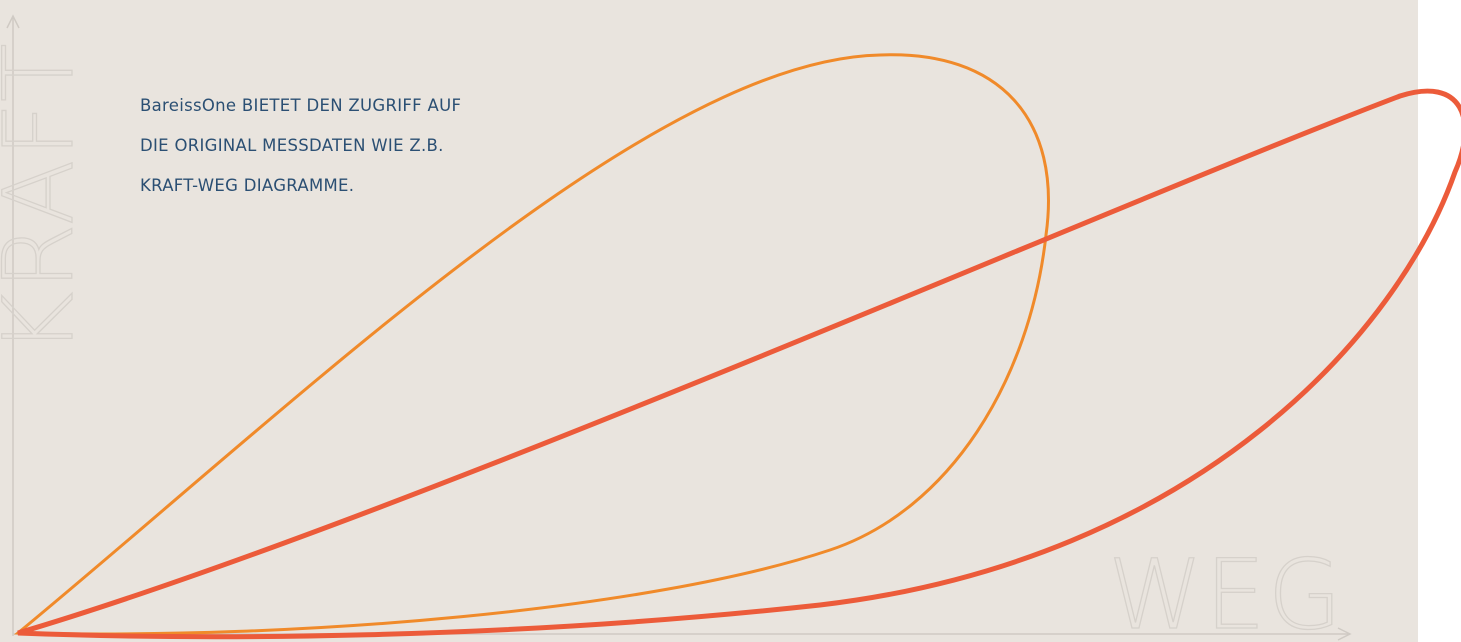 The image size is (1461, 642). What do you see at coordinates (300, 105) in the screenshot?
I see `intro-line: BareissOne BIETET DEN ZUGRIFF AUF` at bounding box center [300, 105].